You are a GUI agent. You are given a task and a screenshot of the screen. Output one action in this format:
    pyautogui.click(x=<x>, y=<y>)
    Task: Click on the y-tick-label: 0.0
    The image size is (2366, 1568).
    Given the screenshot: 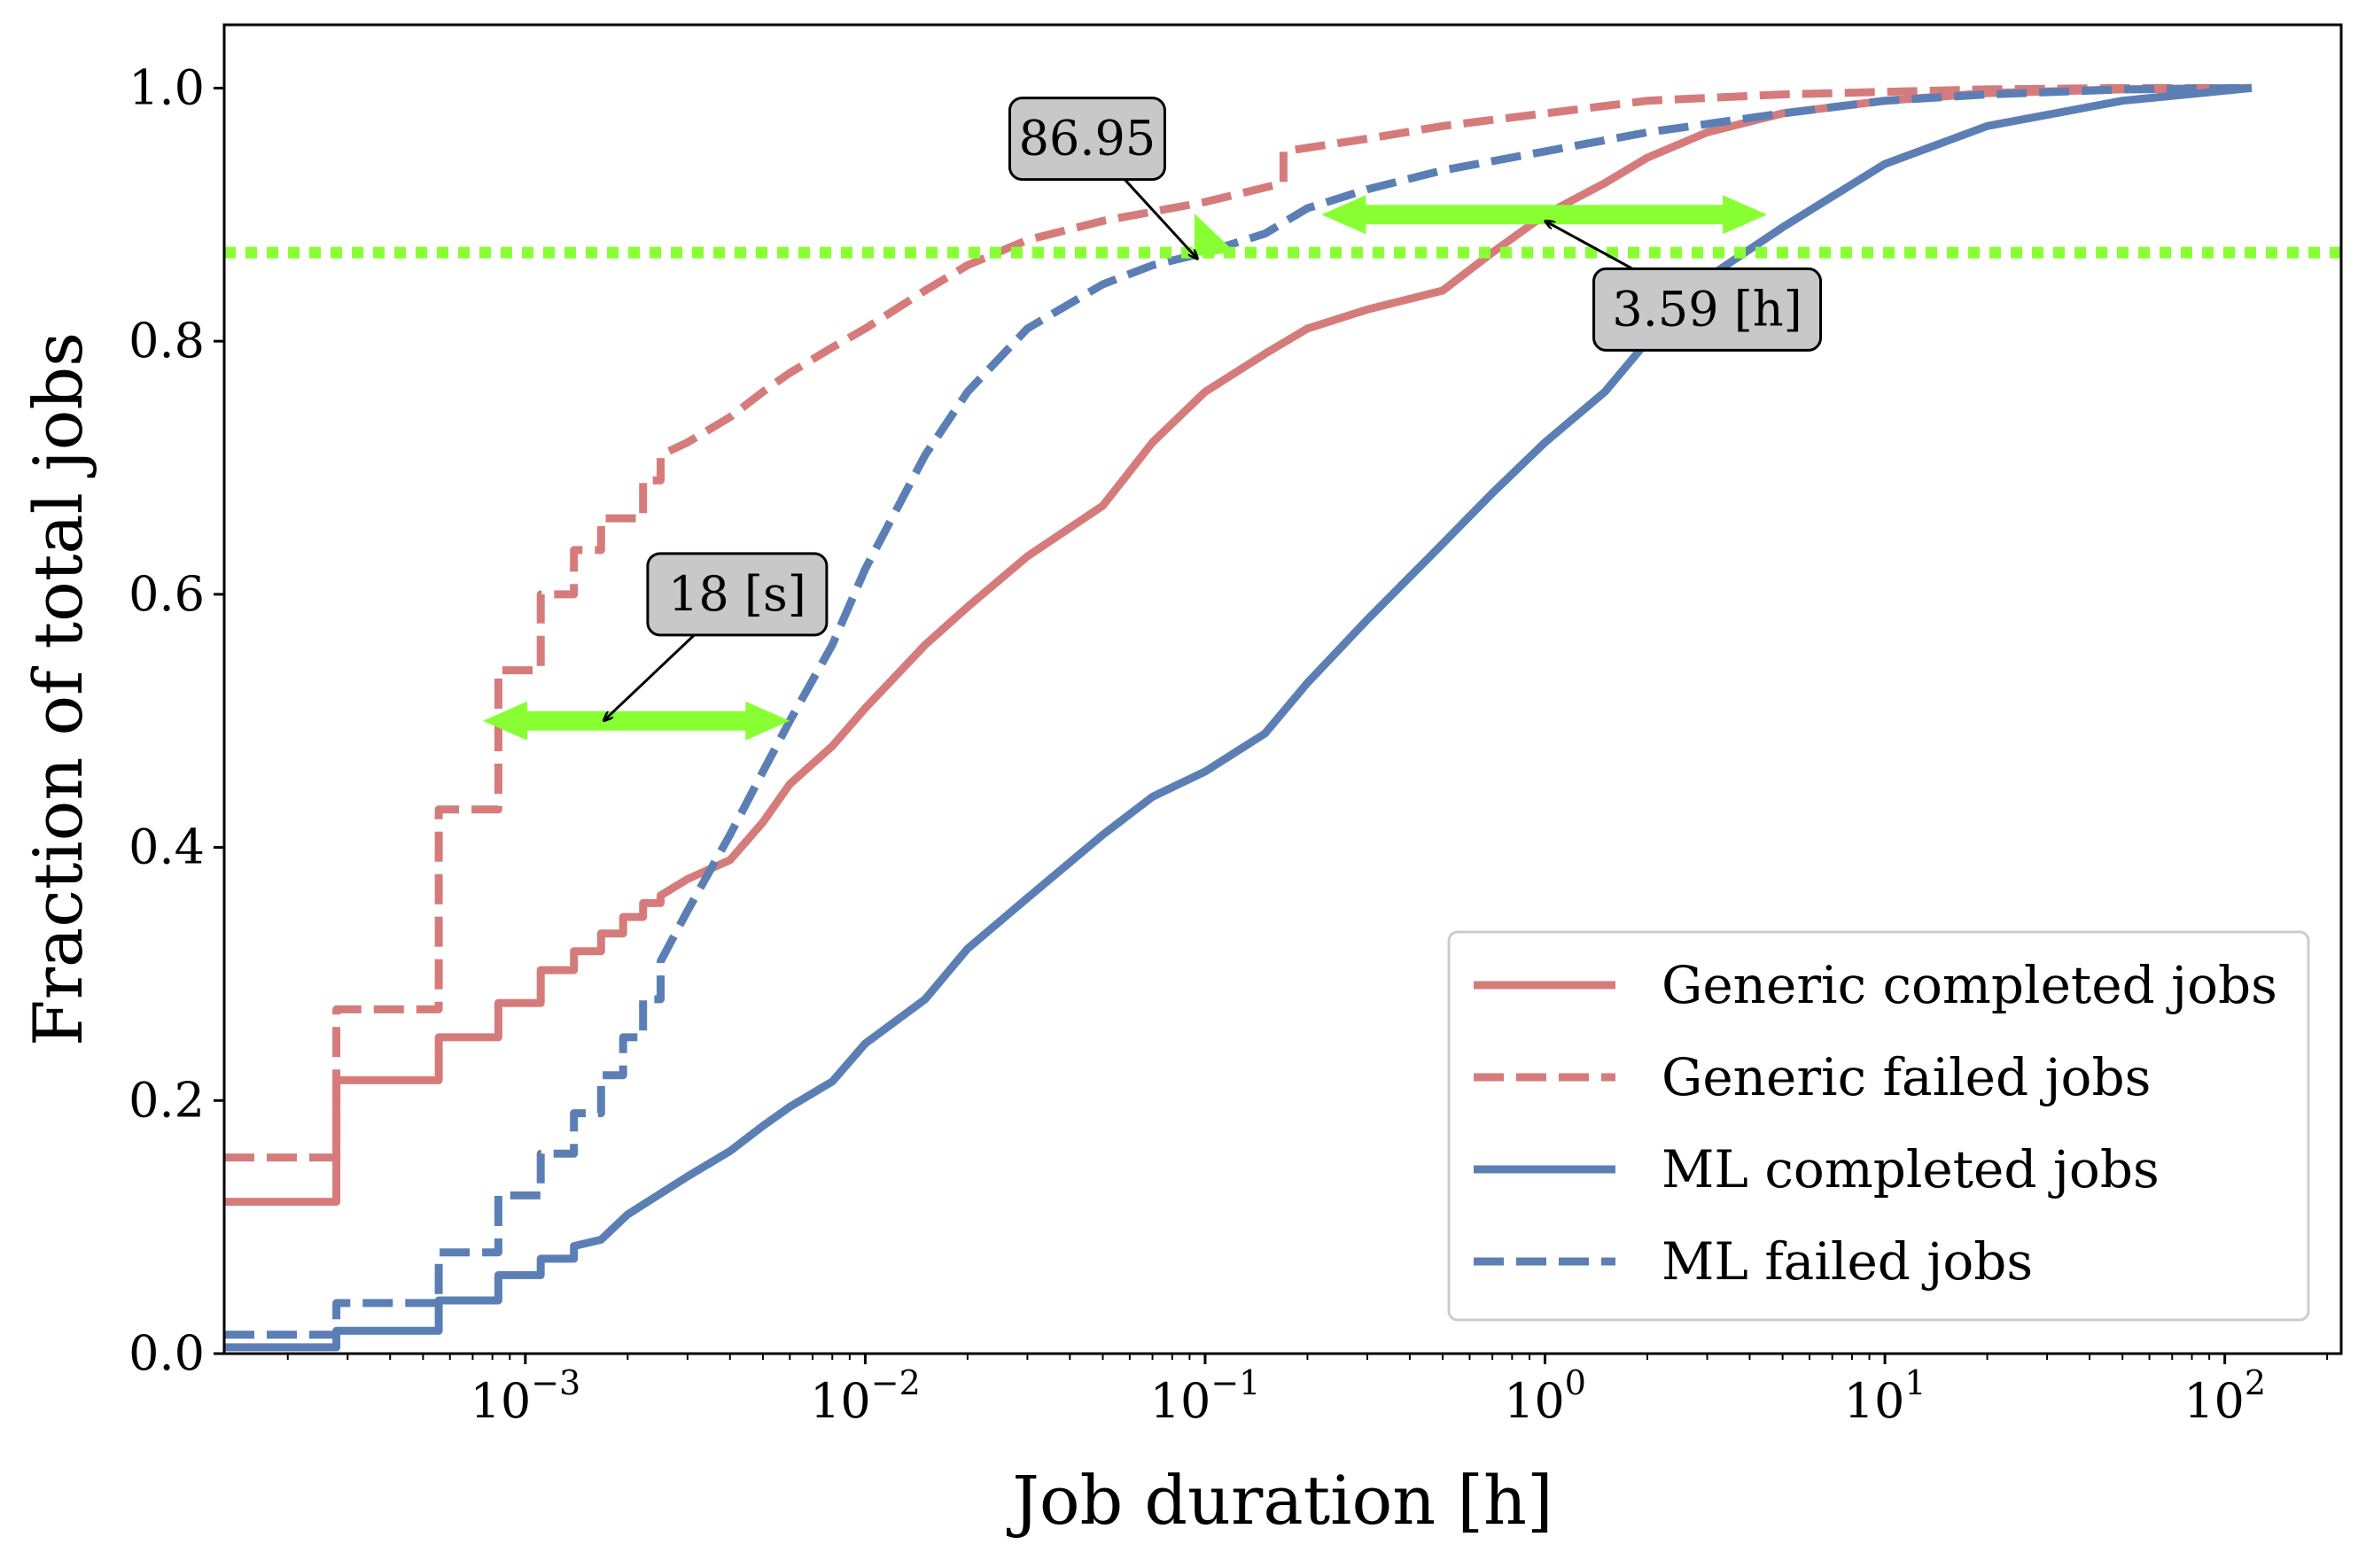 What is the action you would take?
    pyautogui.click(x=167, y=1353)
    